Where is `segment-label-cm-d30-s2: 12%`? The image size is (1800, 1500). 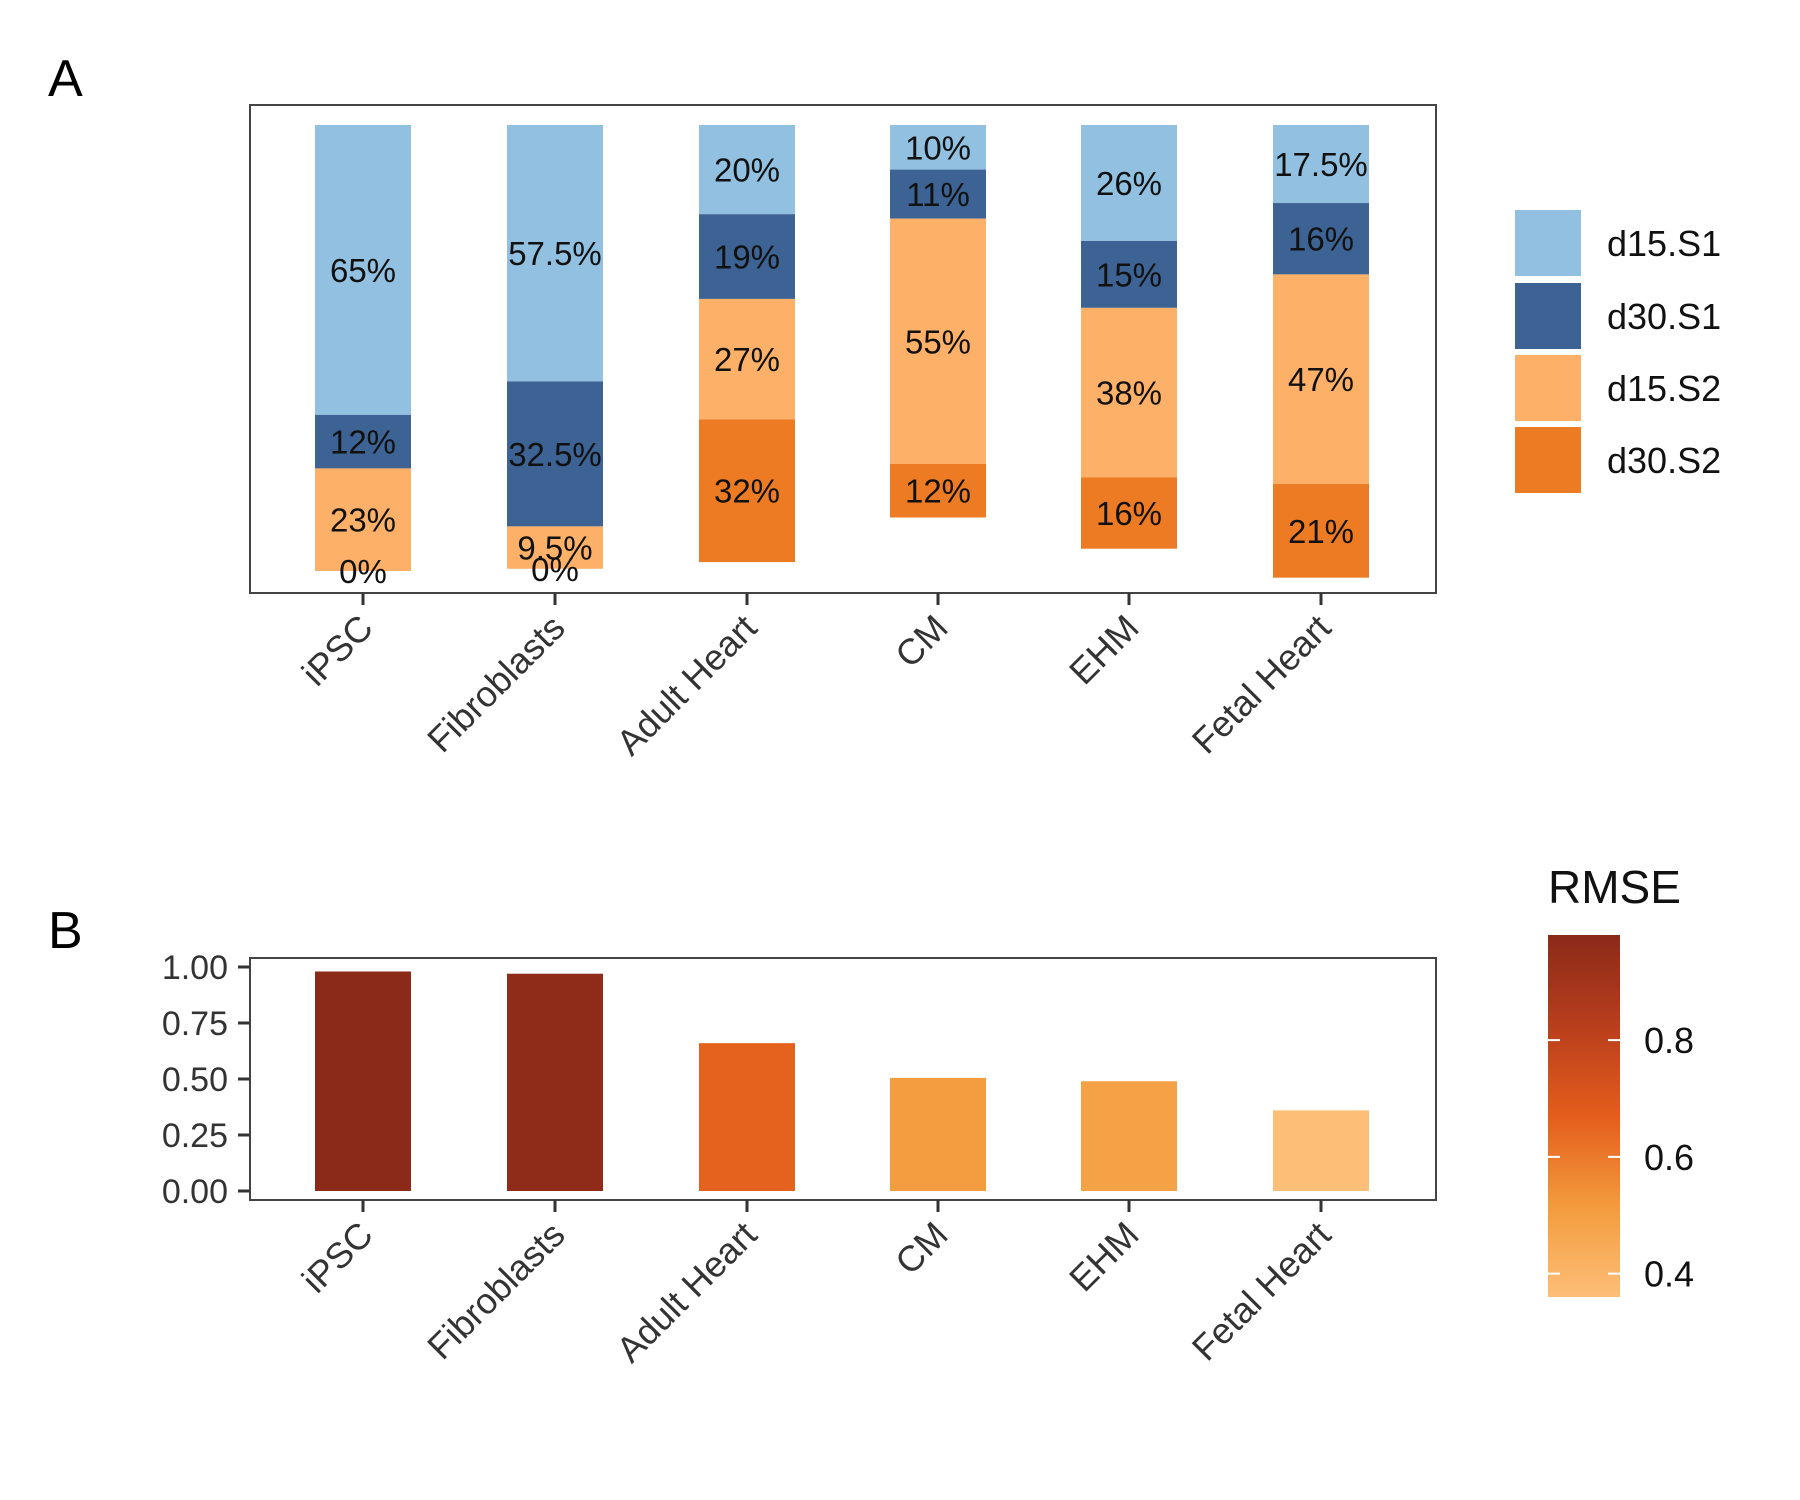
segment-label-cm-d30-s2: 12% is located at coordinates (938, 491).